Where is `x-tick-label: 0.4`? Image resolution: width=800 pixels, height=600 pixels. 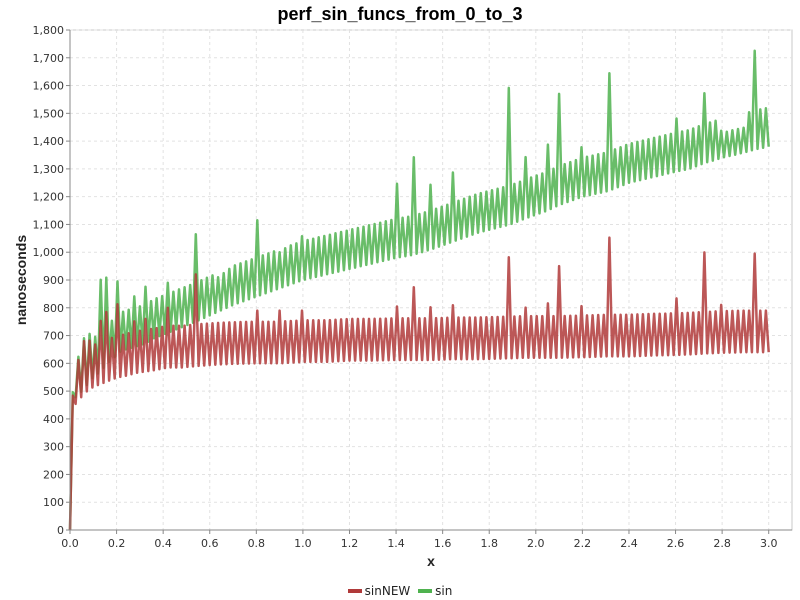 x-tick-label: 0.4 is located at coordinates (163, 543).